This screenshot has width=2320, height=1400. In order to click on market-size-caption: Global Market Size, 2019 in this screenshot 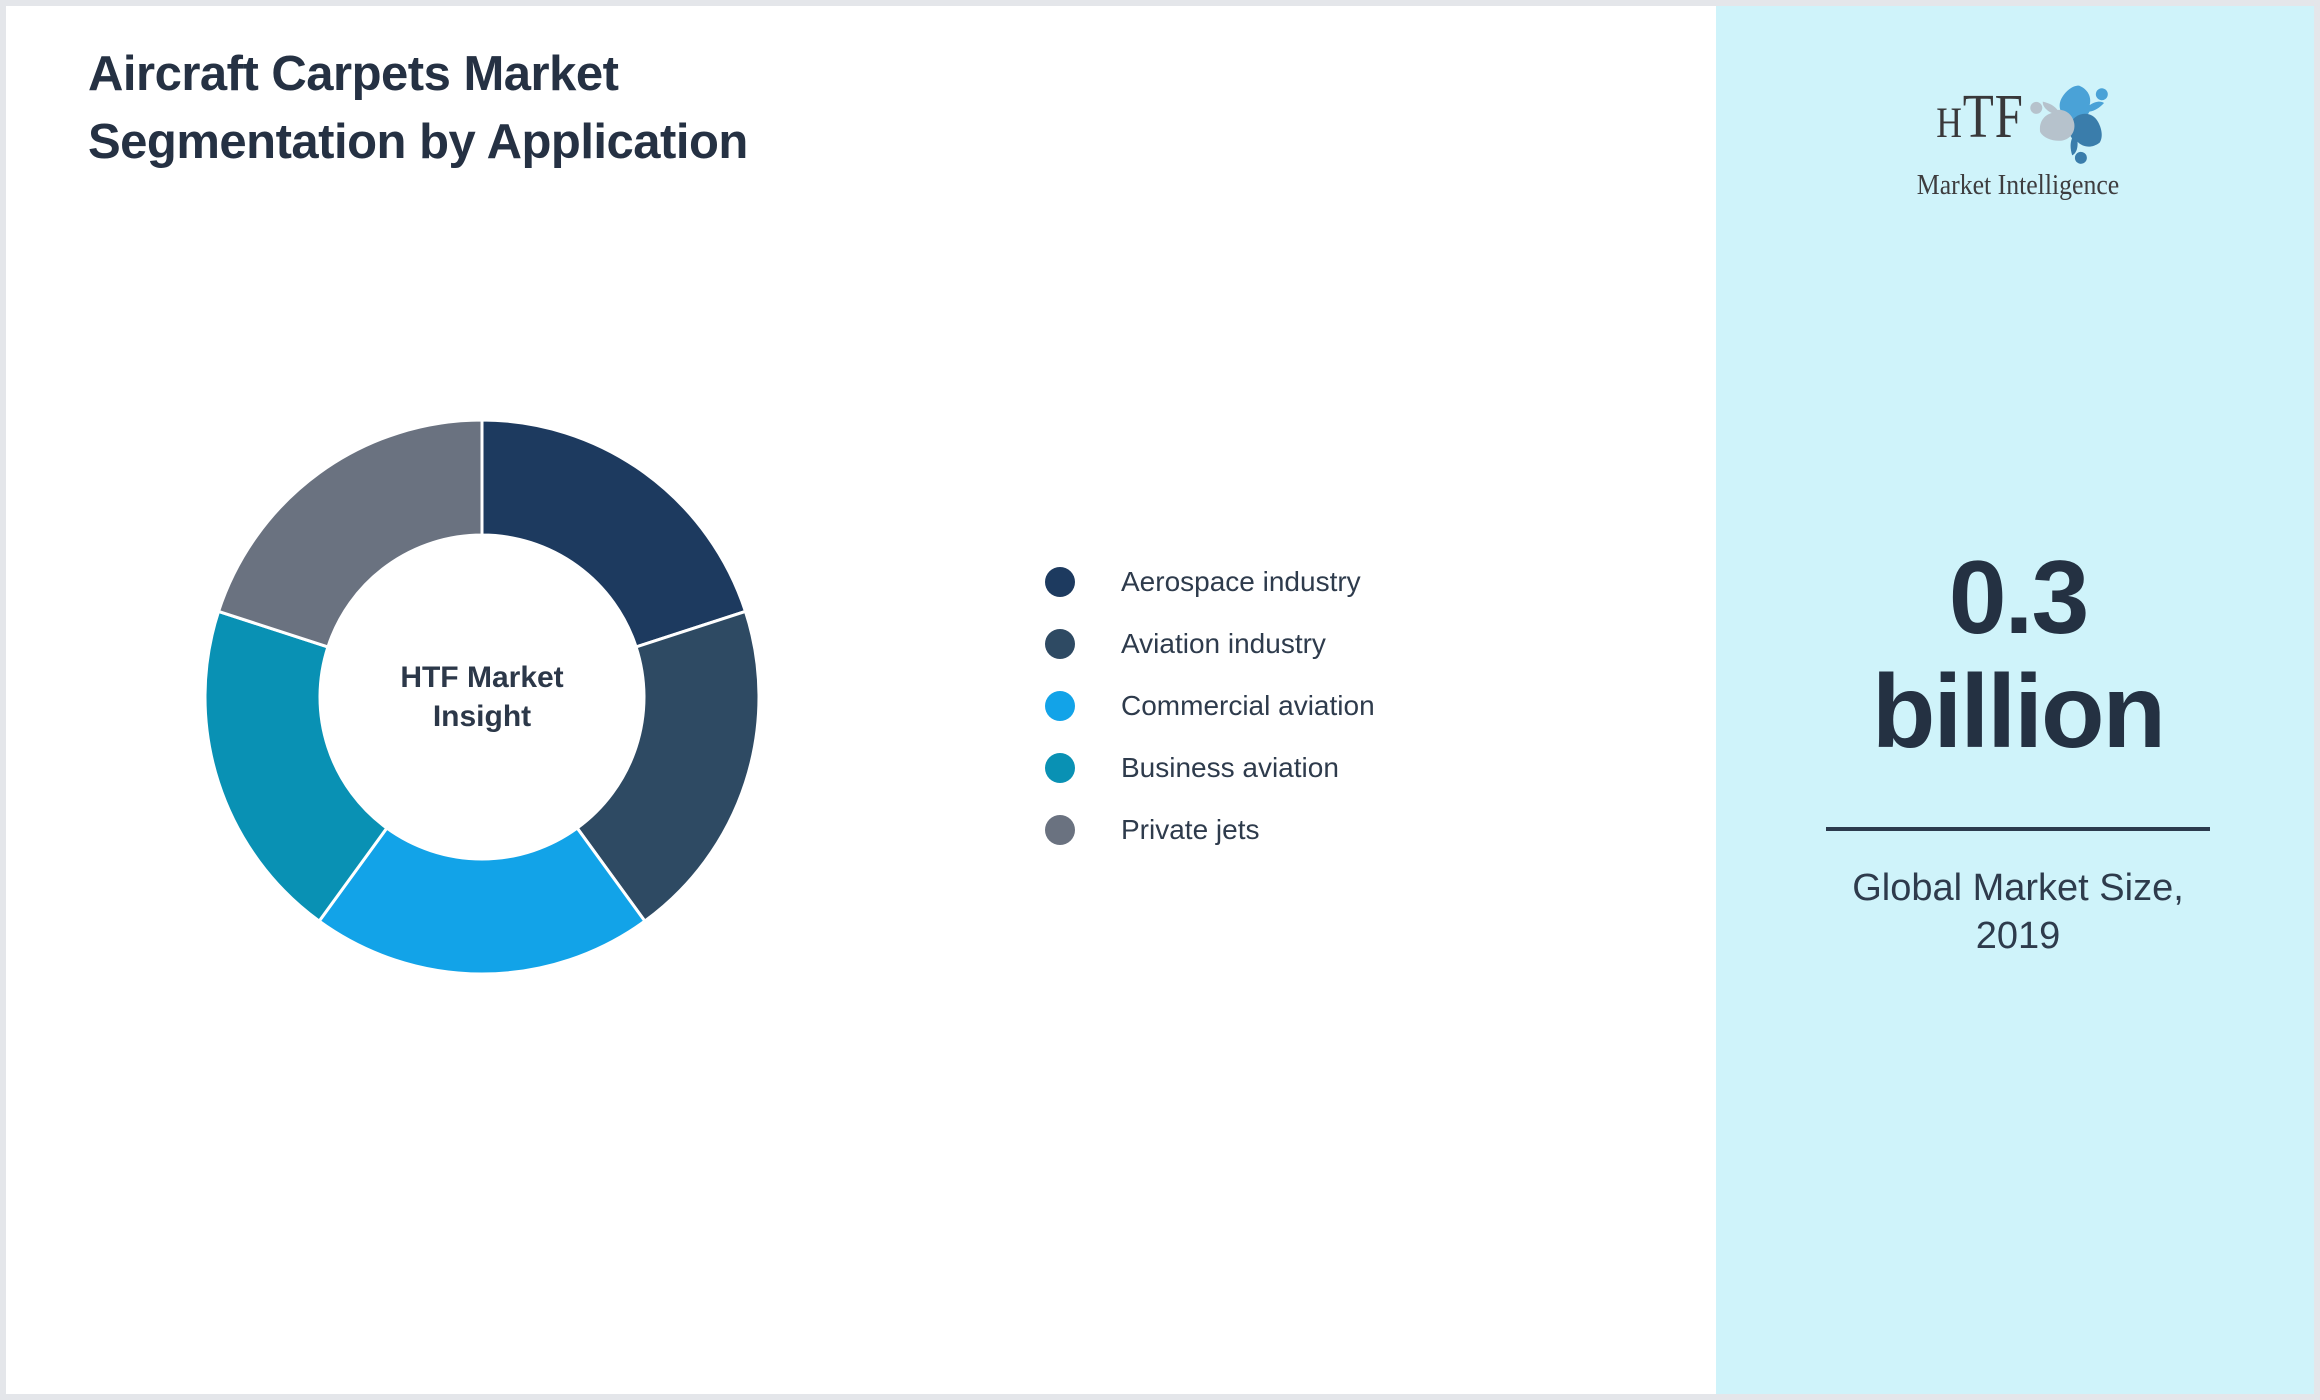, I will do `click(2018, 912)`.